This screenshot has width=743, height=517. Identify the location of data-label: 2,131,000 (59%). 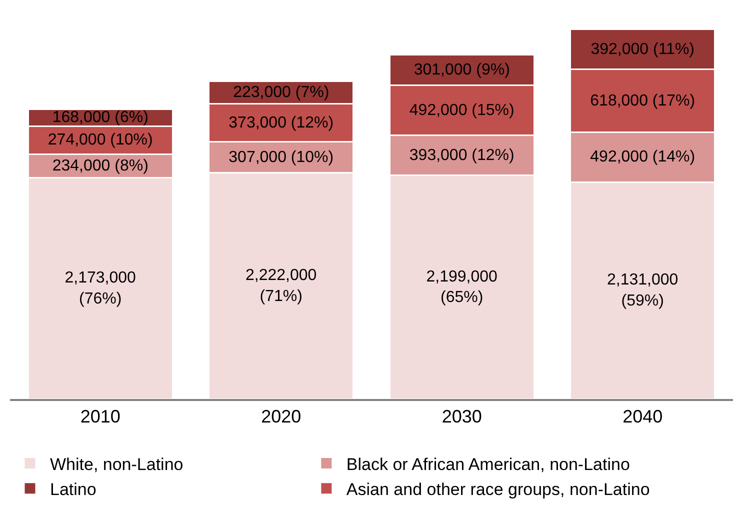
(642, 291).